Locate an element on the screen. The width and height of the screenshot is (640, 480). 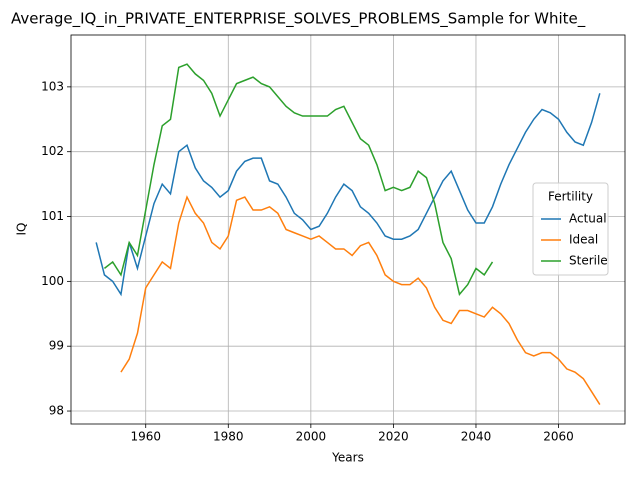
y-tick-label: 102 is located at coordinates (52, 151).